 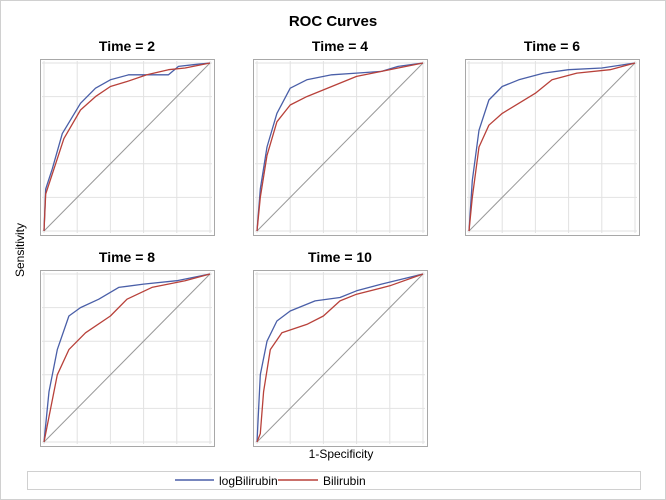 I want to click on panel-title: Time = 4, so click(x=340, y=46).